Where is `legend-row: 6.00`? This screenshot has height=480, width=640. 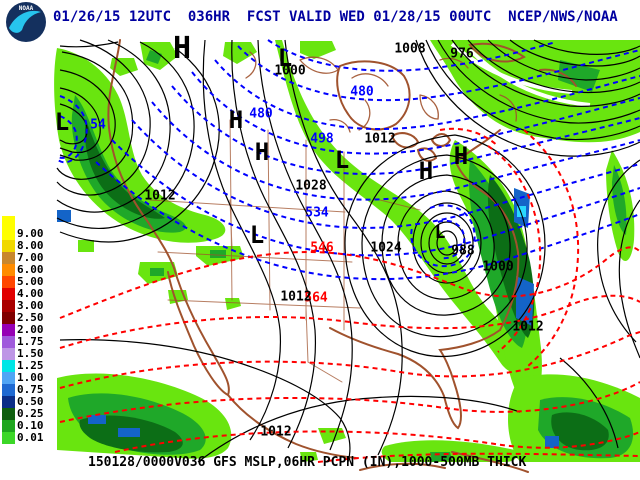 legend-row: 6.00 is located at coordinates (23, 270).